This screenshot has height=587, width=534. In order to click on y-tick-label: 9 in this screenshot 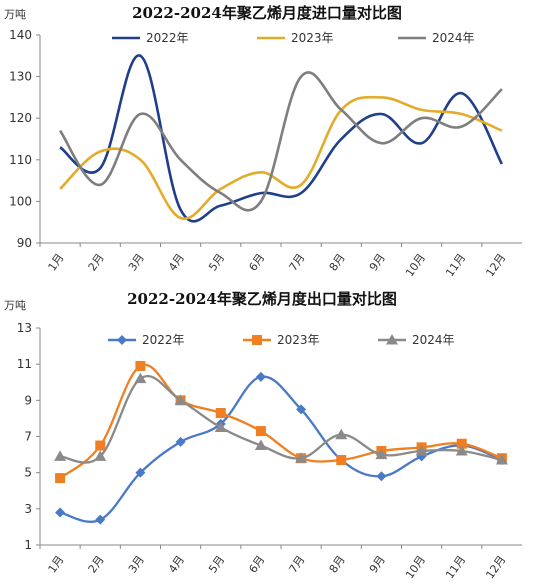, I will do `click(28, 400)`.